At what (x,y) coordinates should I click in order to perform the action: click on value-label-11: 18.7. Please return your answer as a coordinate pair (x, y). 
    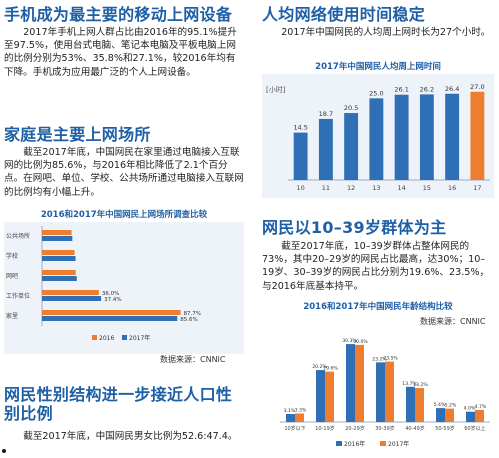
    Looking at the image, I should click on (326, 114).